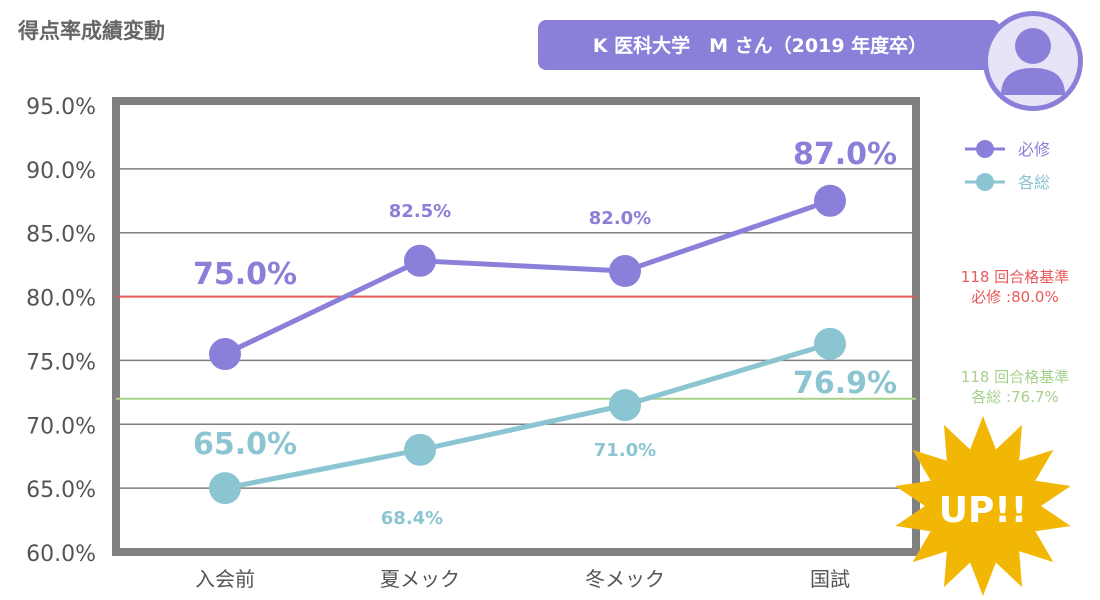 This screenshot has width=1100, height=600. Describe the element at coordinates (420, 579) in the screenshot. I see `x-tick-label: 夏メック` at that location.